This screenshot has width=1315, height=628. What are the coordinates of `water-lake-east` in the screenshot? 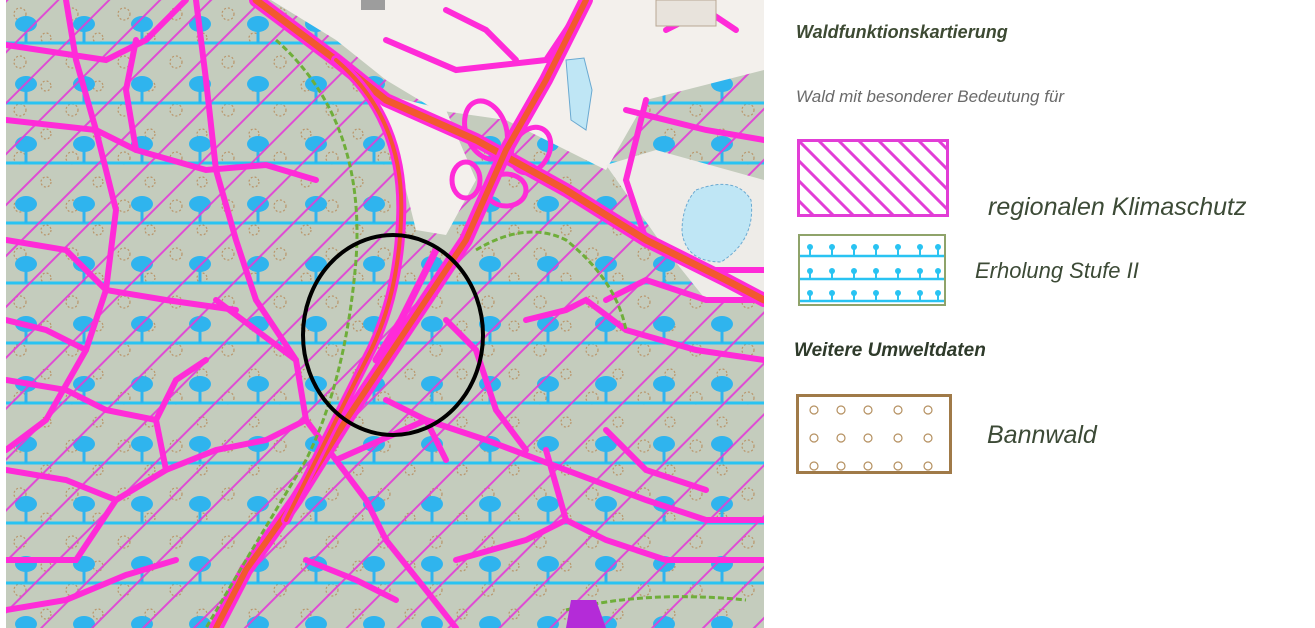 It's located at (717, 223).